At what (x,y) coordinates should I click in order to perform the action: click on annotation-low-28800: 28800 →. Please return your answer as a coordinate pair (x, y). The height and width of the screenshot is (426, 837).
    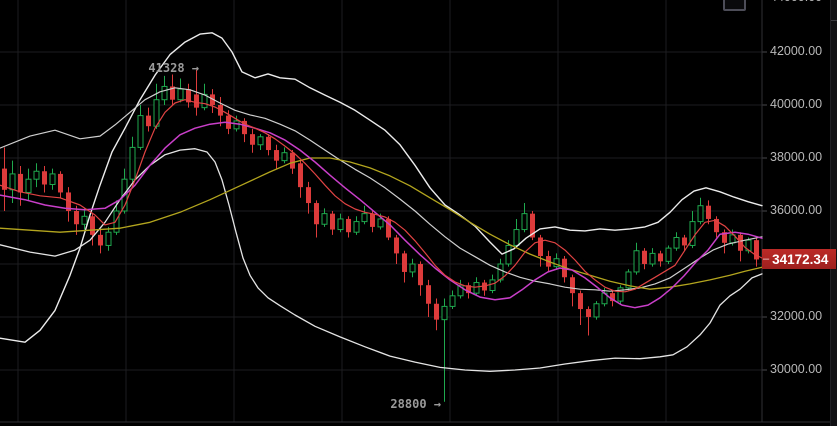
    Looking at the image, I should click on (415, 404).